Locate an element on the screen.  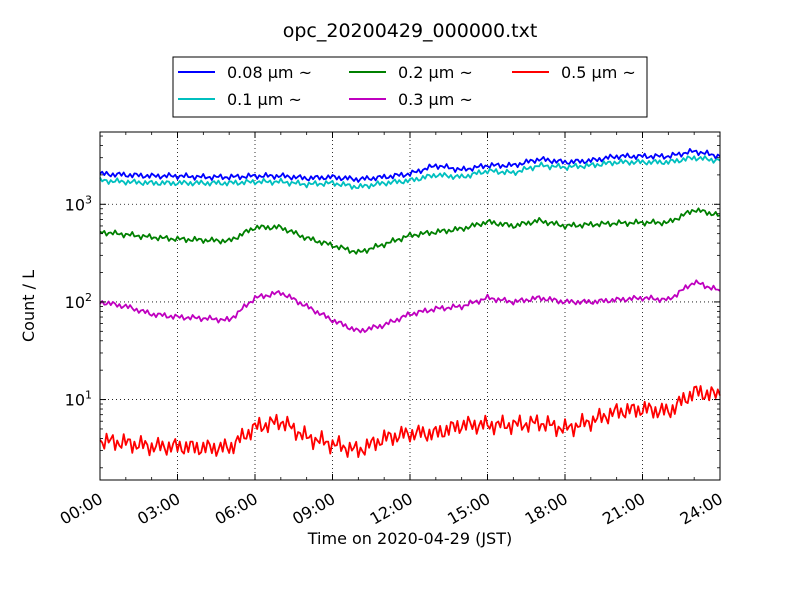
x-tick-label: 03:00 is located at coordinates (158, 509).